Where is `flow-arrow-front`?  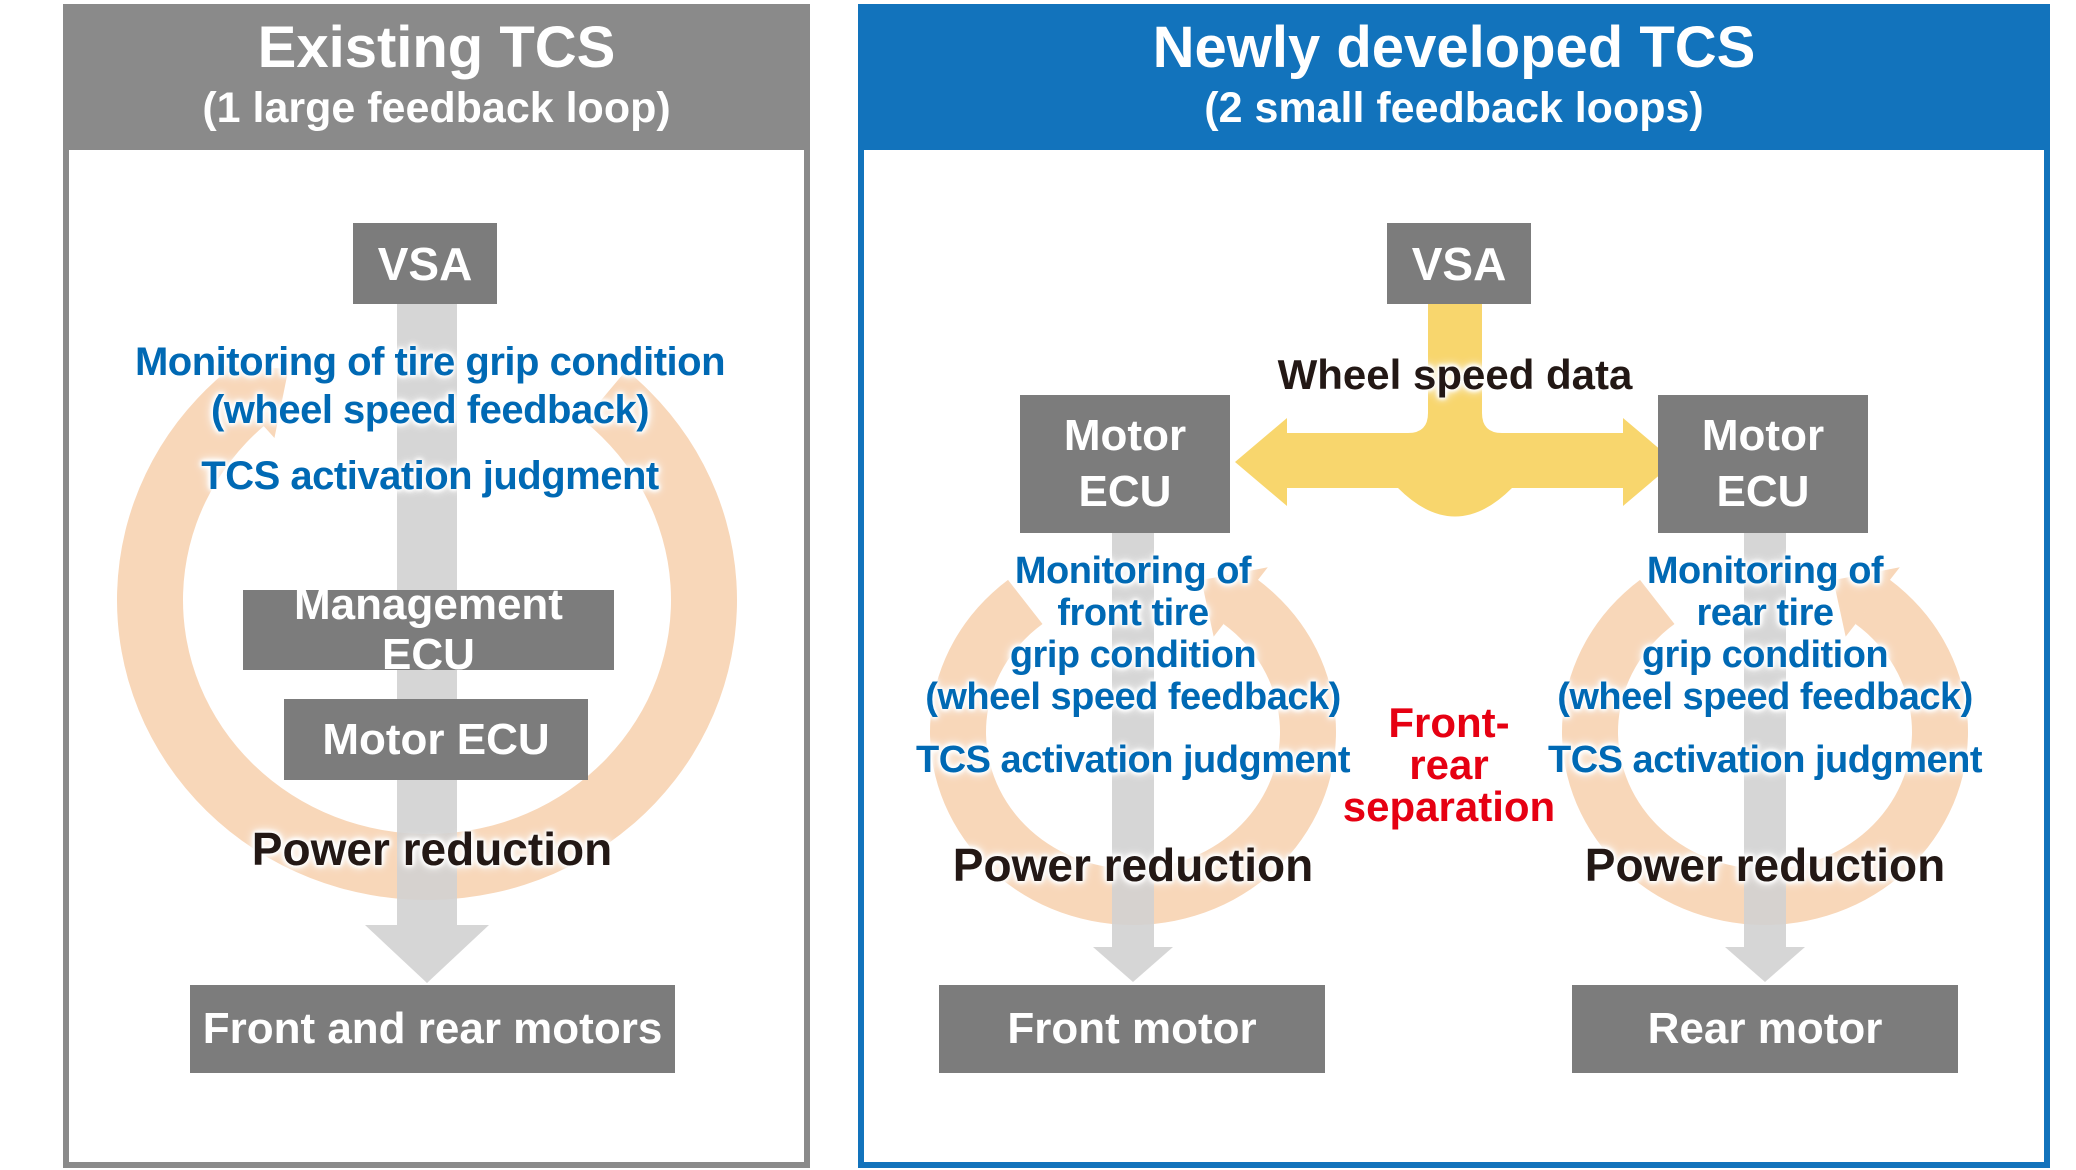
flow-arrow-front is located at coordinates (1133, 753).